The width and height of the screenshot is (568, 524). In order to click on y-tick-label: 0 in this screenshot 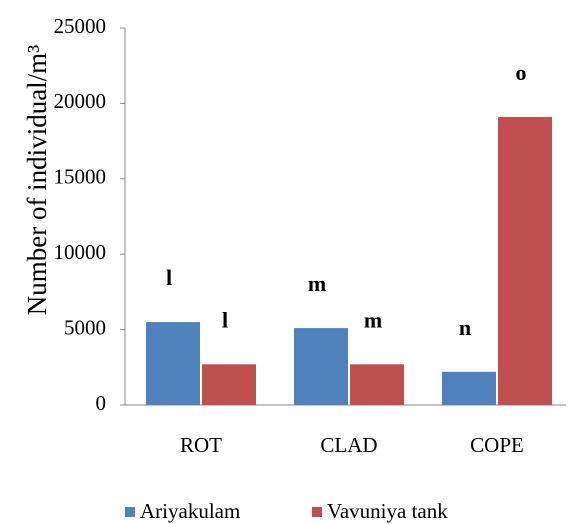, I will do `click(101, 403)`.